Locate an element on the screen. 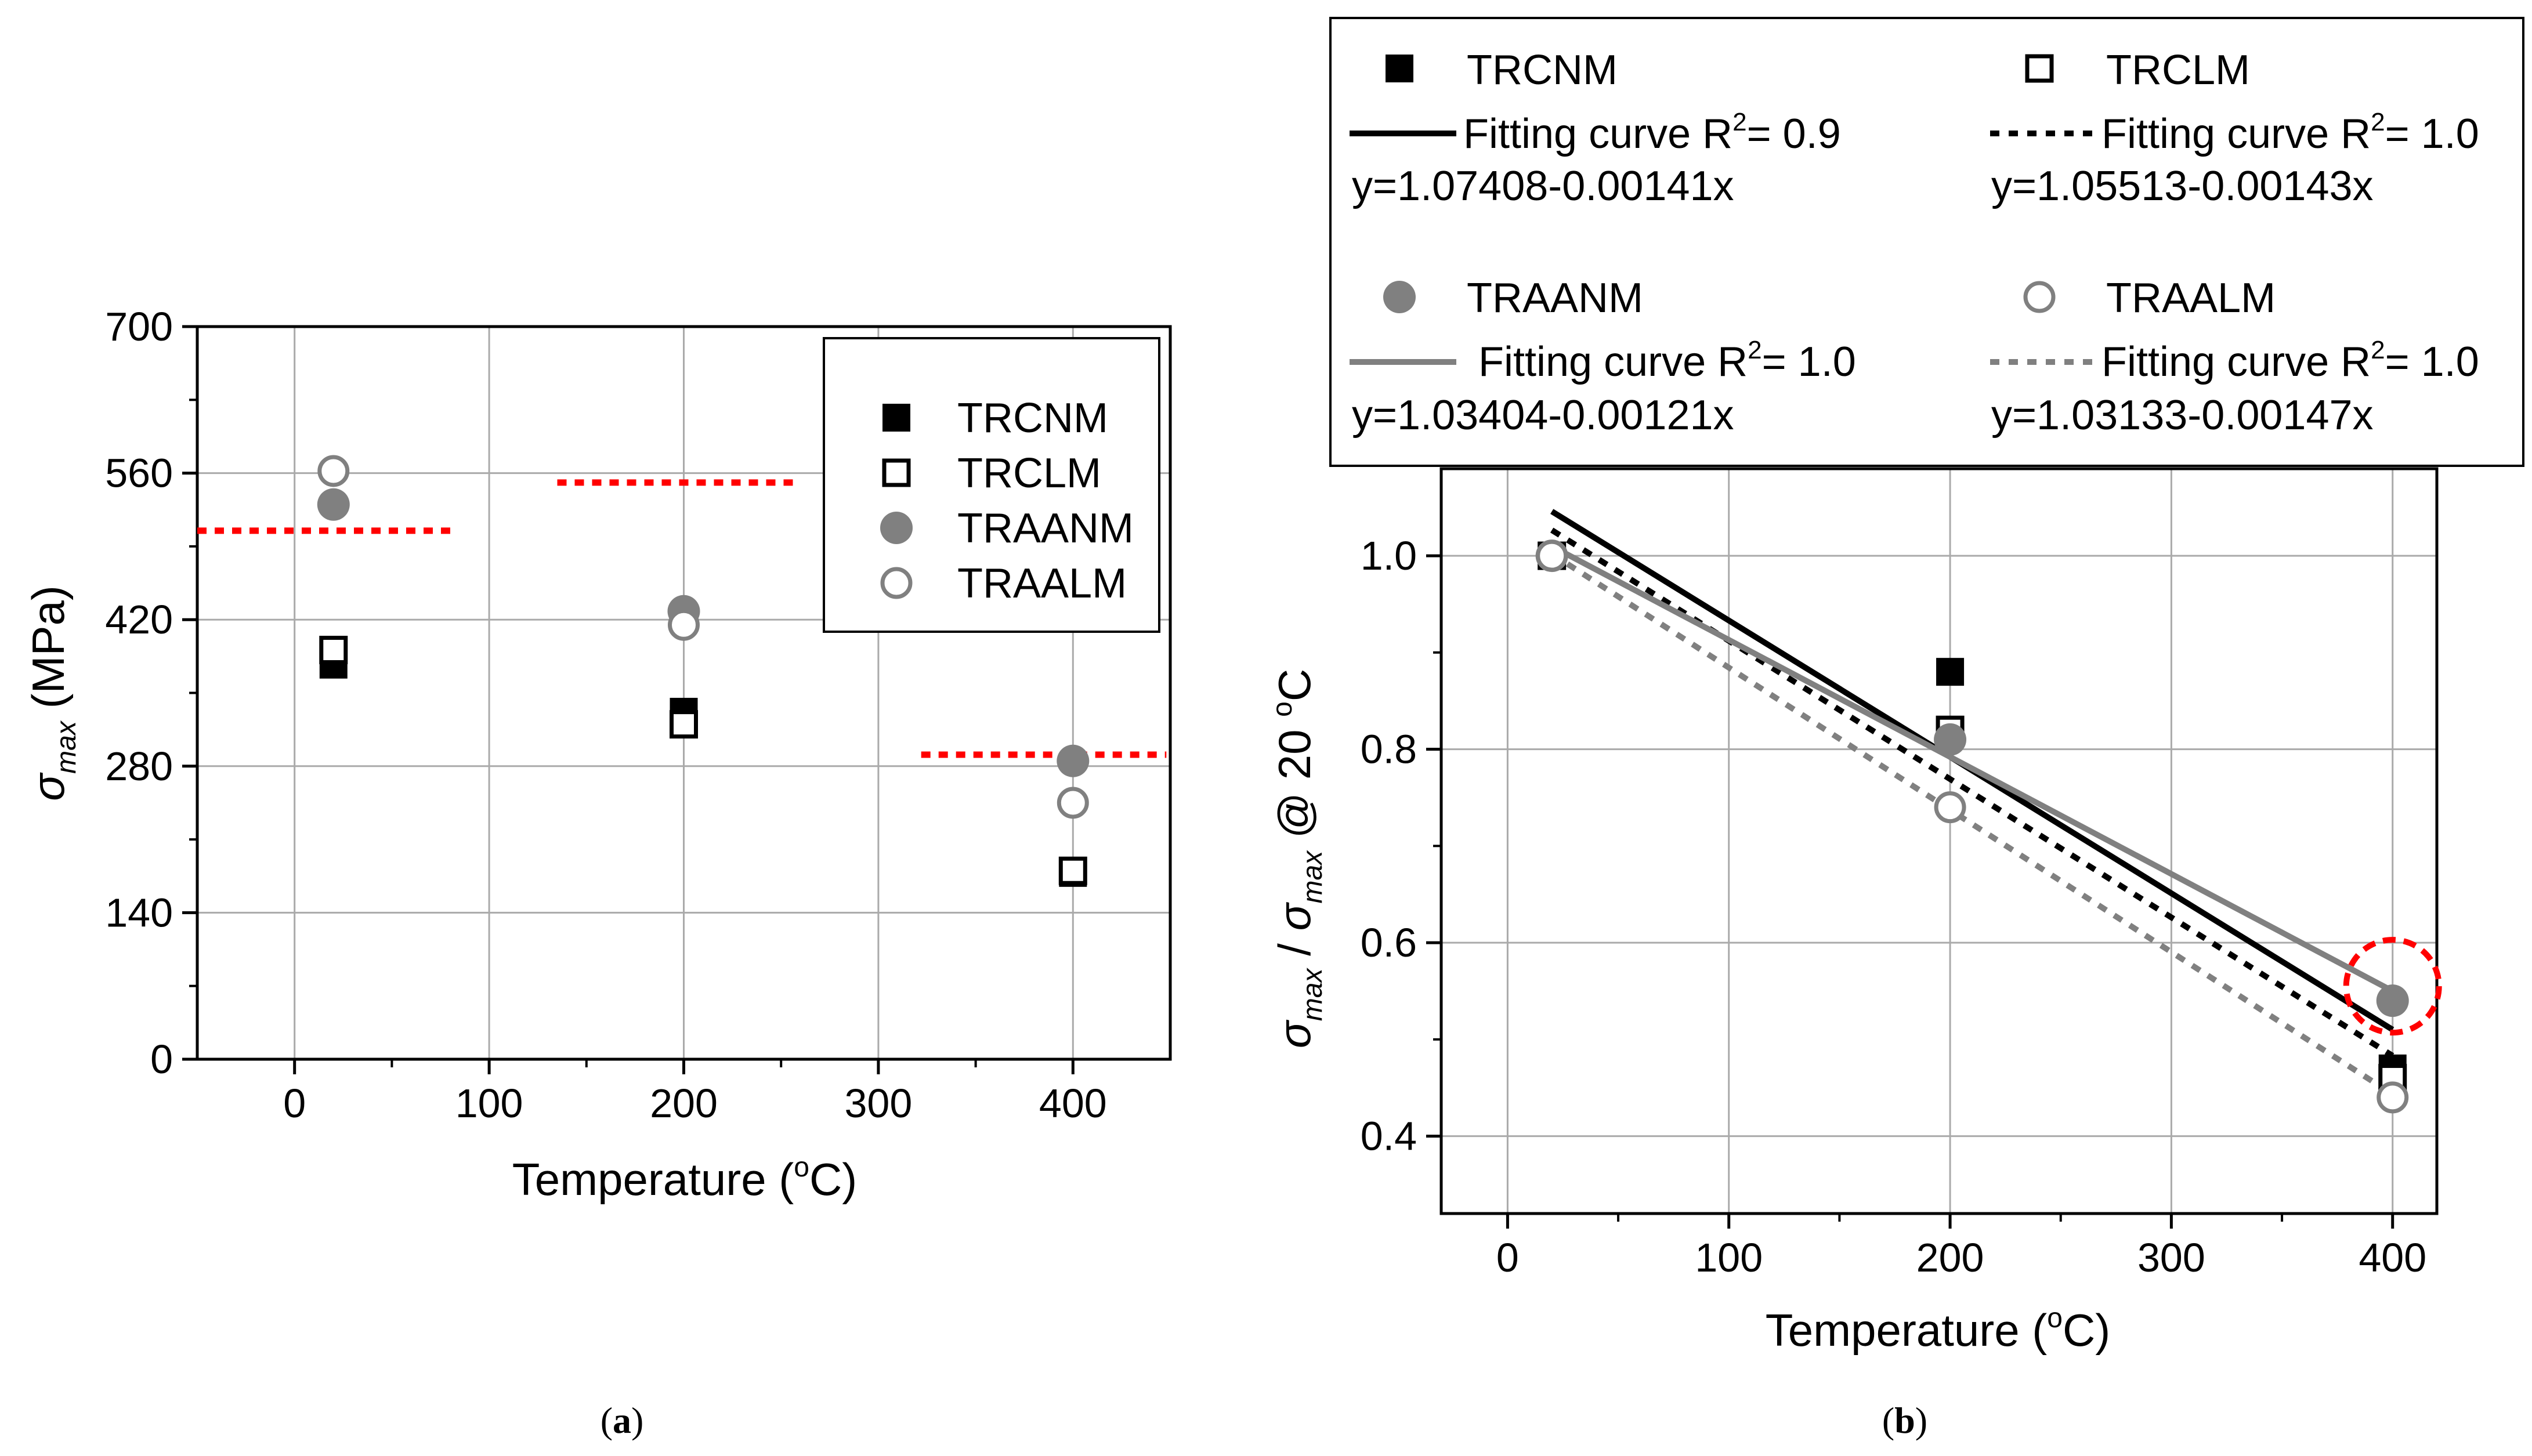 The image size is (2532, 1456). chart-a-legend-markers is located at coordinates (896, 501).